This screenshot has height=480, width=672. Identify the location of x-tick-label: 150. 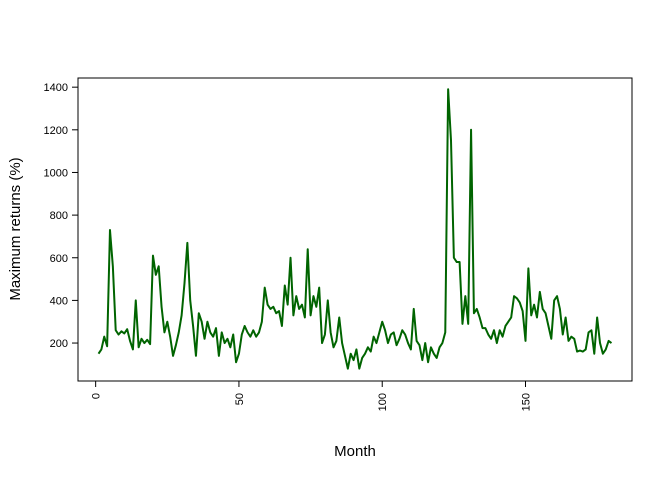
(527, 402).